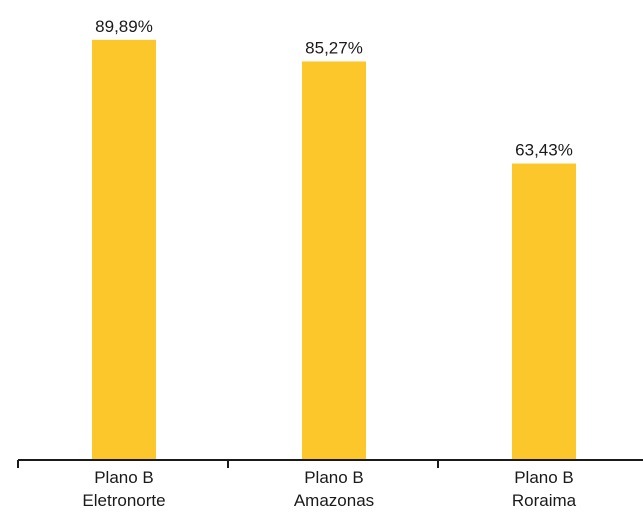  I want to click on x-axis, so click(330, 463).